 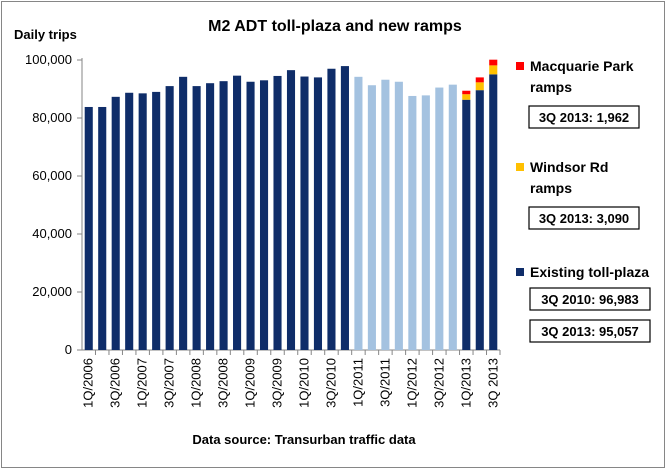 I want to click on y-tick-label: 20,000, so click(x=52, y=291).